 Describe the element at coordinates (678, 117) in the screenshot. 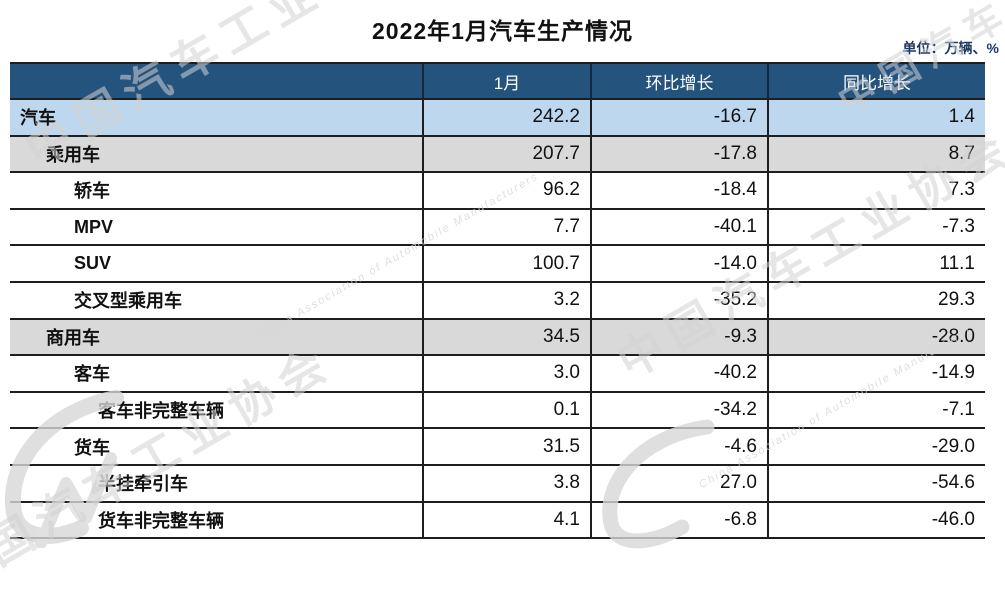

I see `cell-mom: -16.7` at that location.